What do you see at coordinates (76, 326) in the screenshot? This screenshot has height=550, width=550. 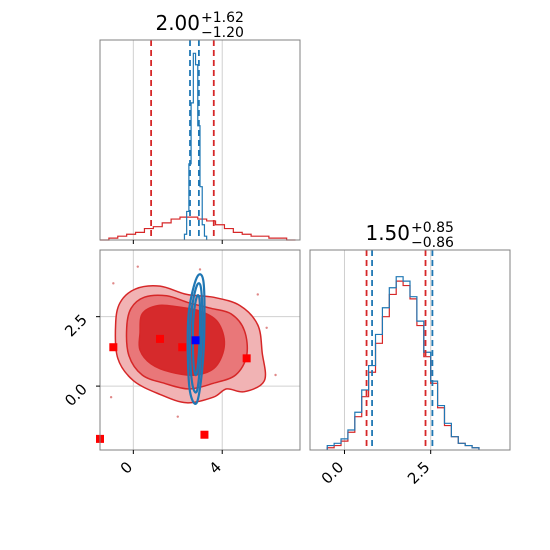 I see `y-tick-label-1: 2.5` at bounding box center [76, 326].